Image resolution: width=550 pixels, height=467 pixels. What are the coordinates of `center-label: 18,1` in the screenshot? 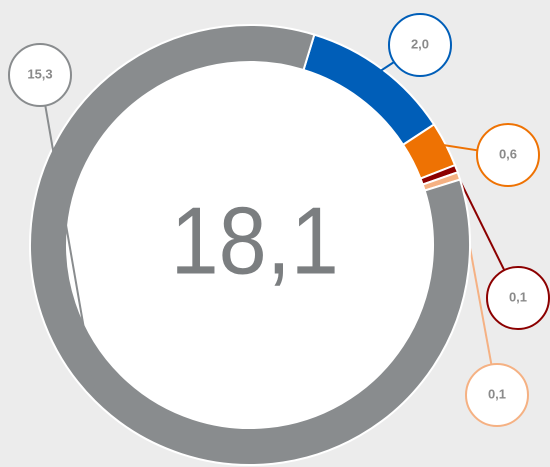 It's located at (255, 240).